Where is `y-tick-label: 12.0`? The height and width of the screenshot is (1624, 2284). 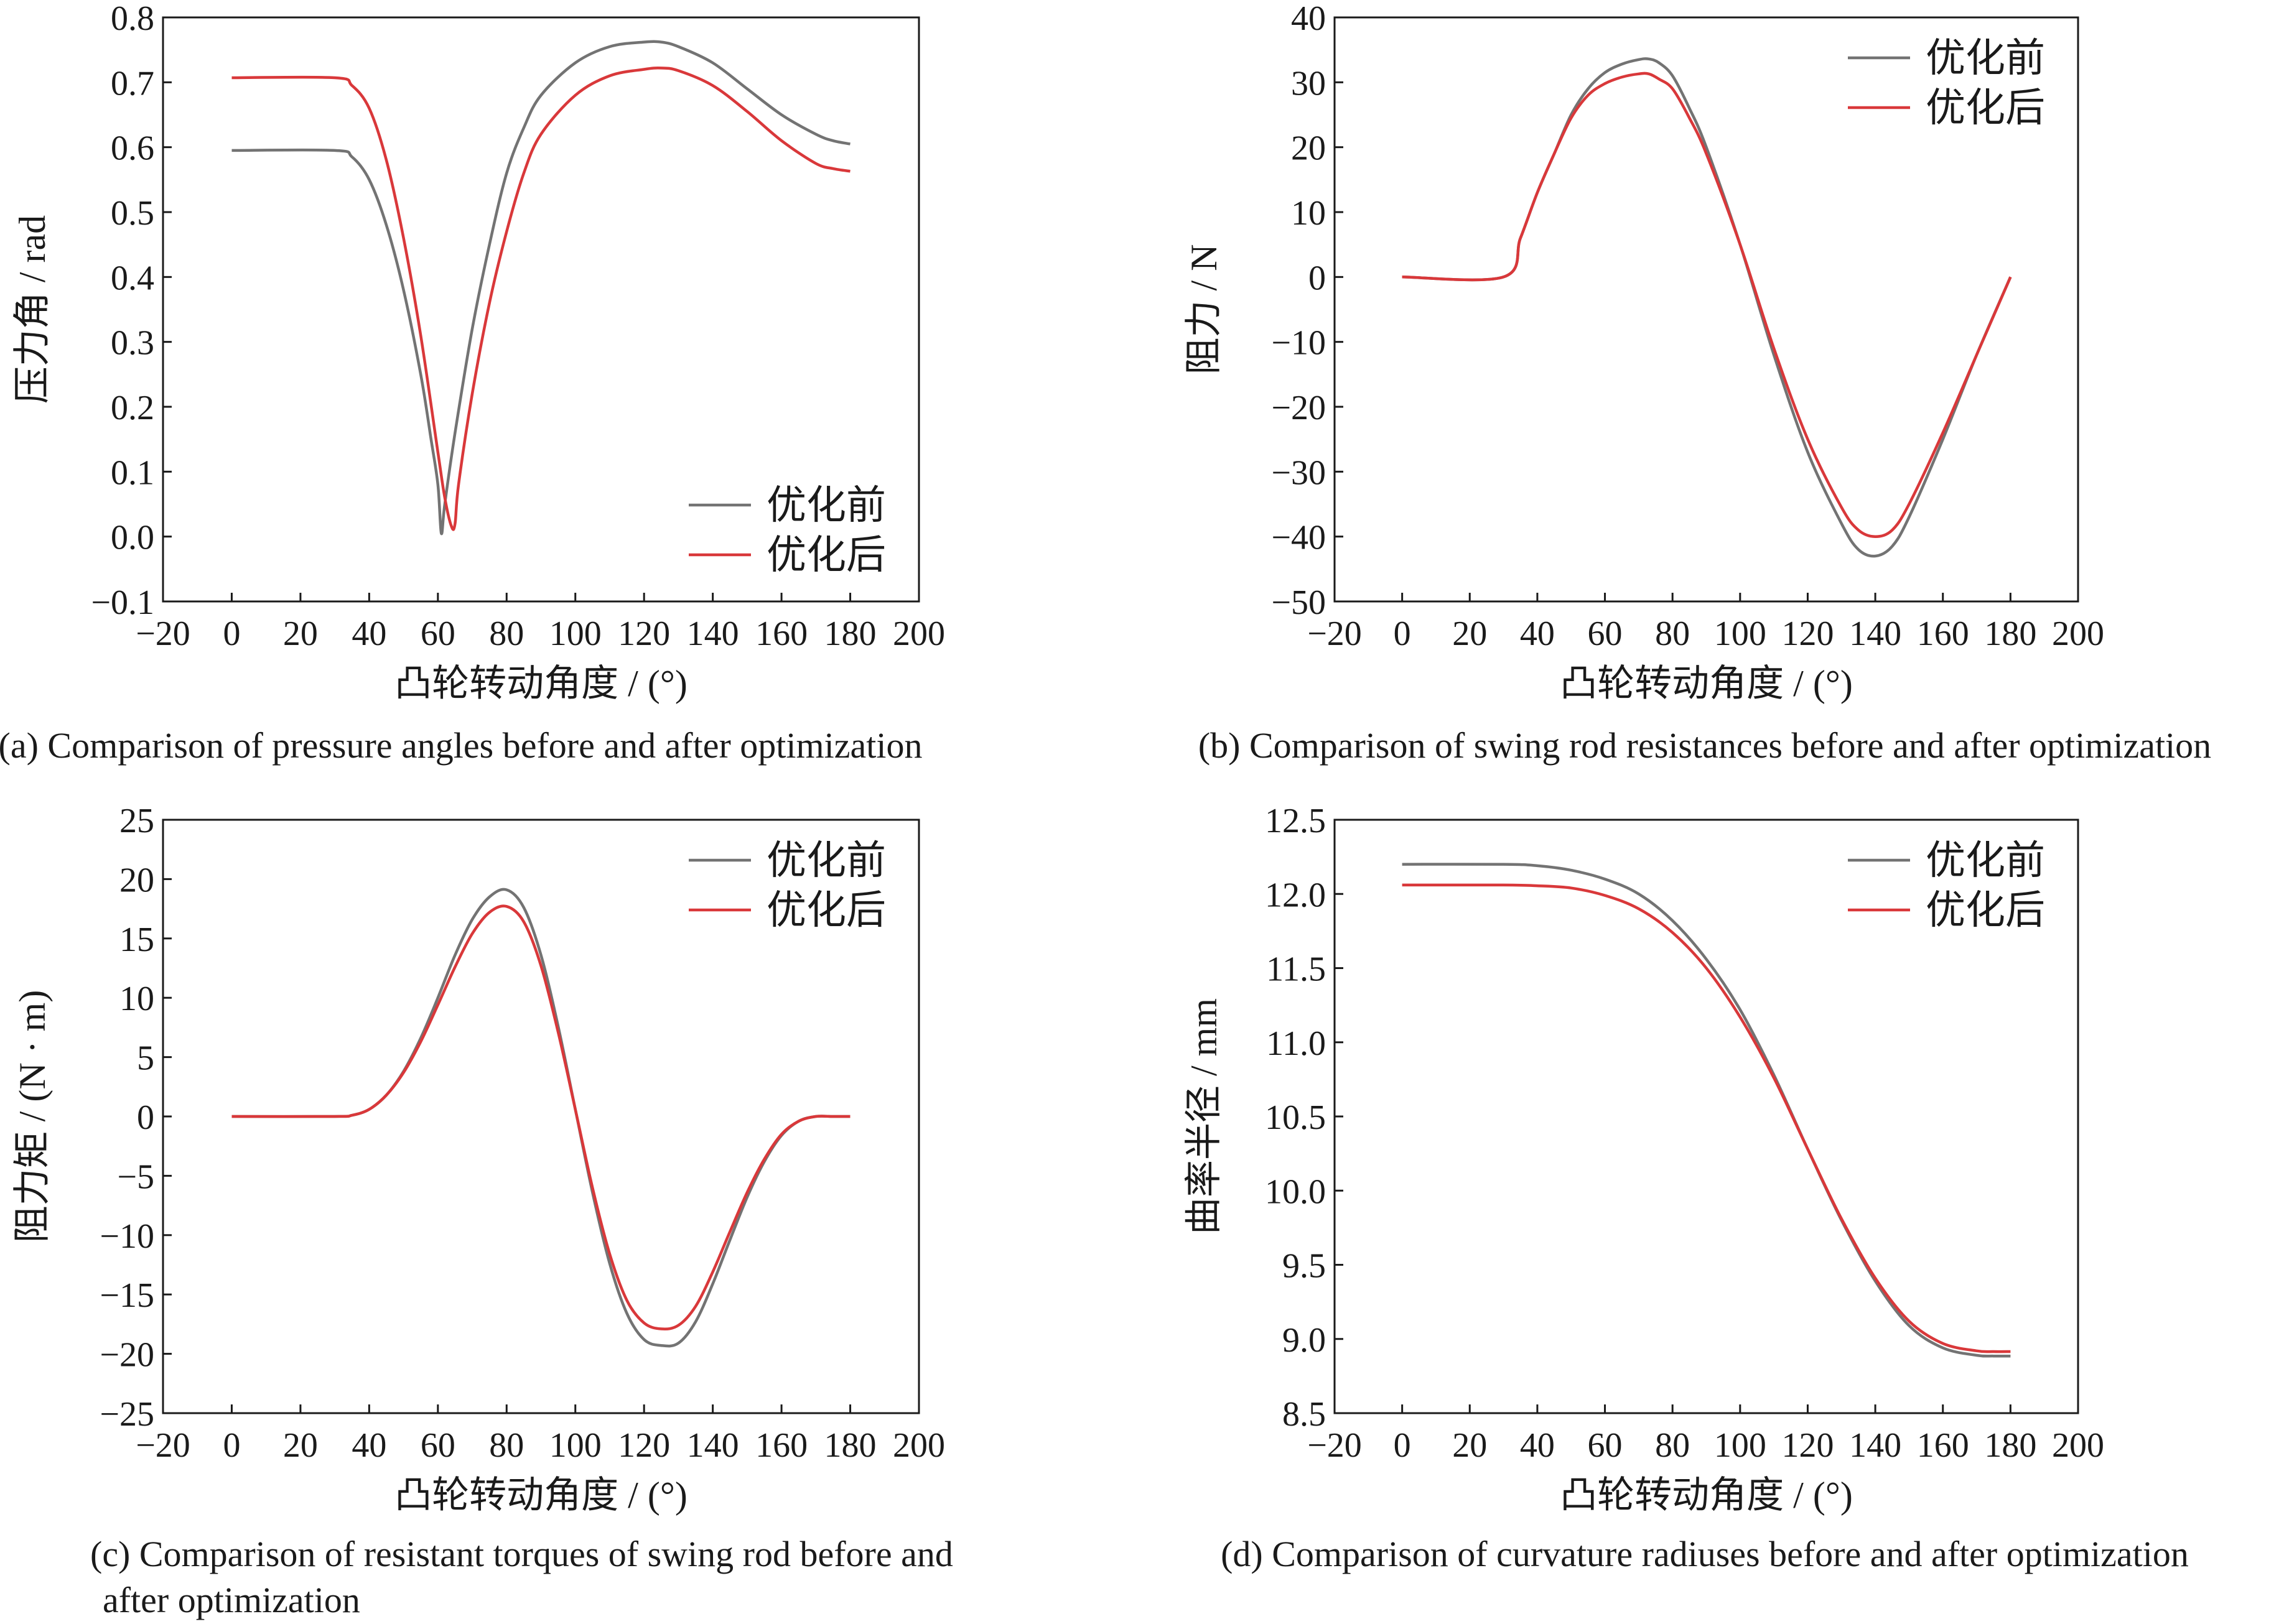 y-tick-label: 12.0 is located at coordinates (1295, 895).